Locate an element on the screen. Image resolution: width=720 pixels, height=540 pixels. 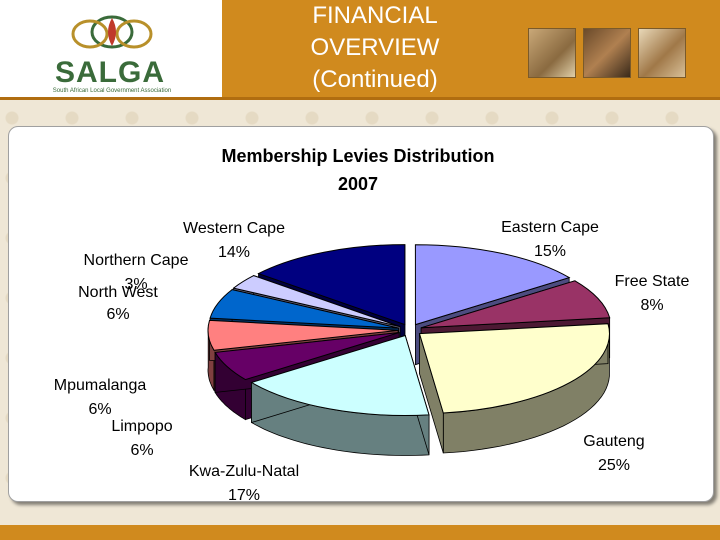
title-line: (Continued) is located at coordinates (375, 79).